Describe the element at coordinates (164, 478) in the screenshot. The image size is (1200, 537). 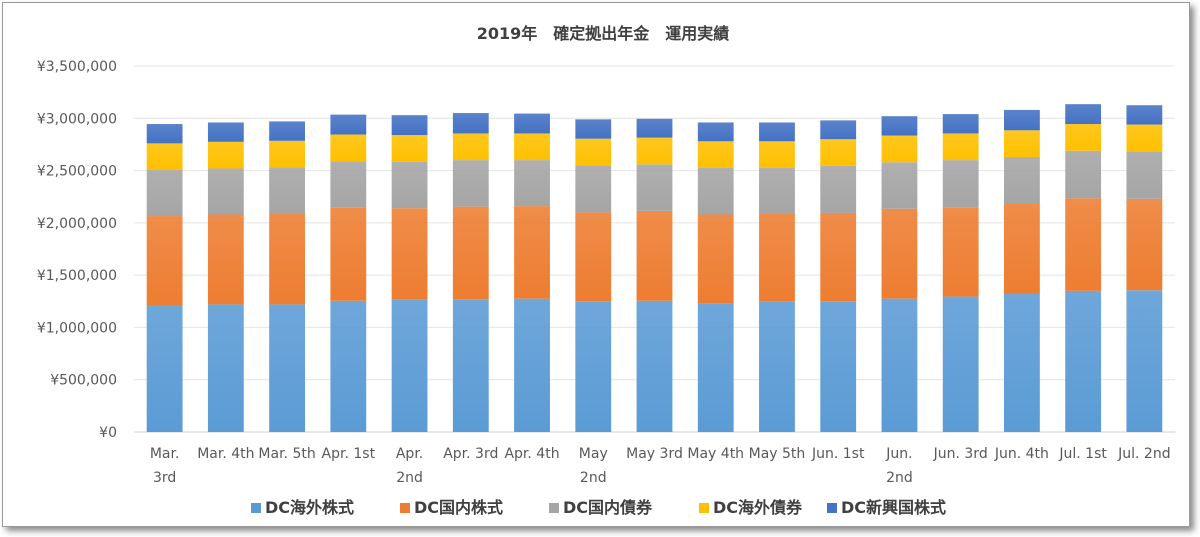
I see `x-tick-label: 3rd` at that location.